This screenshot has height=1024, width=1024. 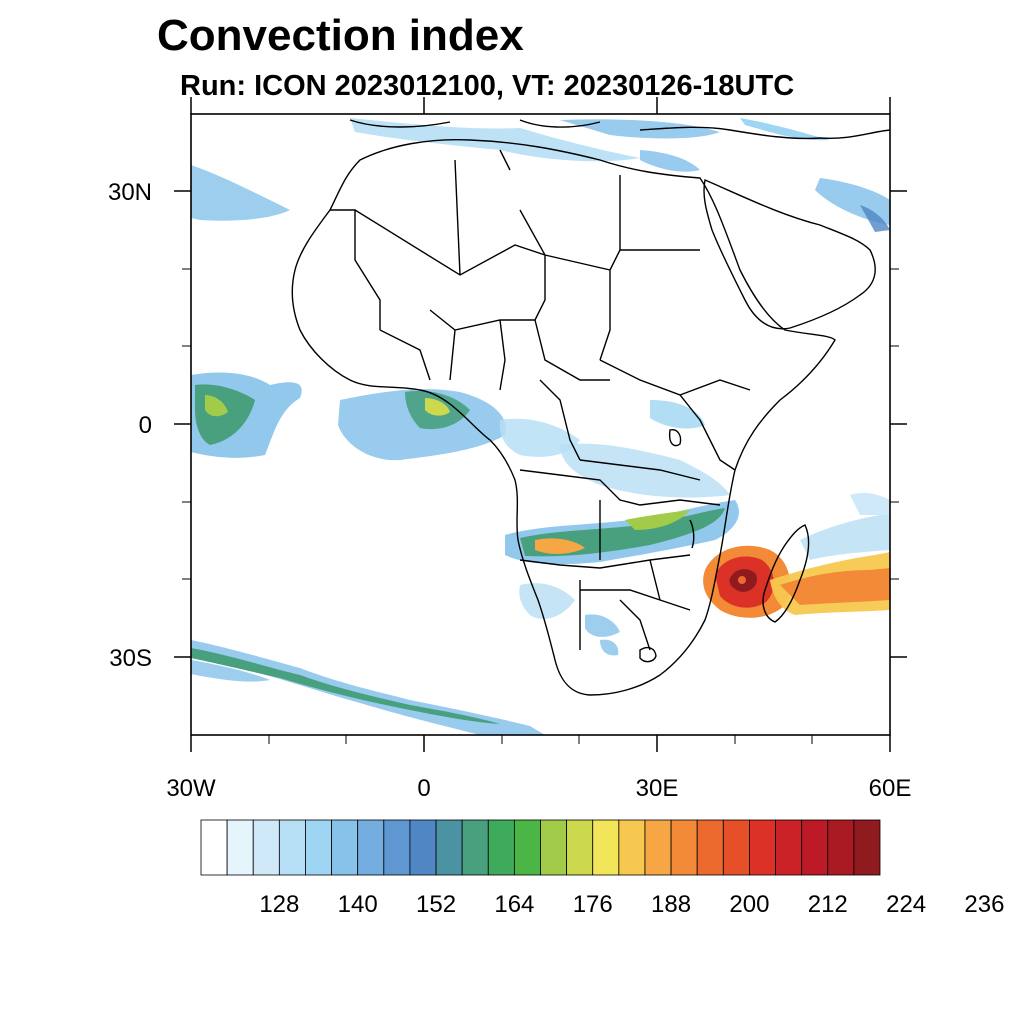 I want to click on colorbar-label: 164, so click(x=514, y=904).